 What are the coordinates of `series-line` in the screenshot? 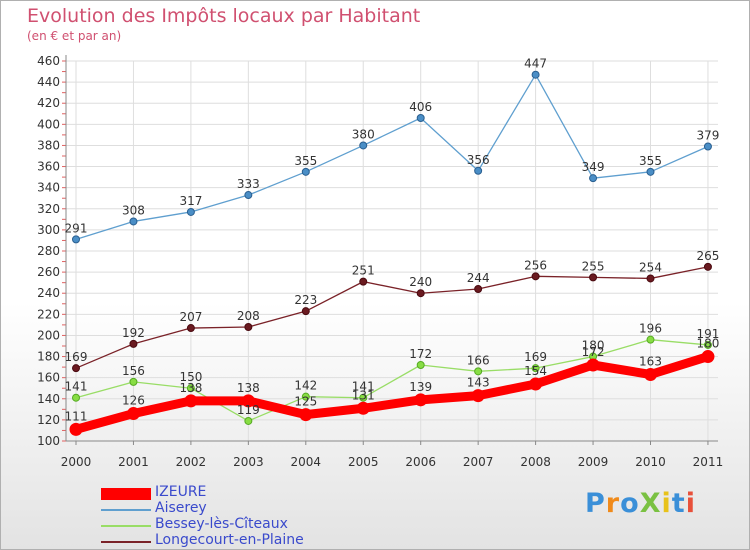 It's located at (392, 393).